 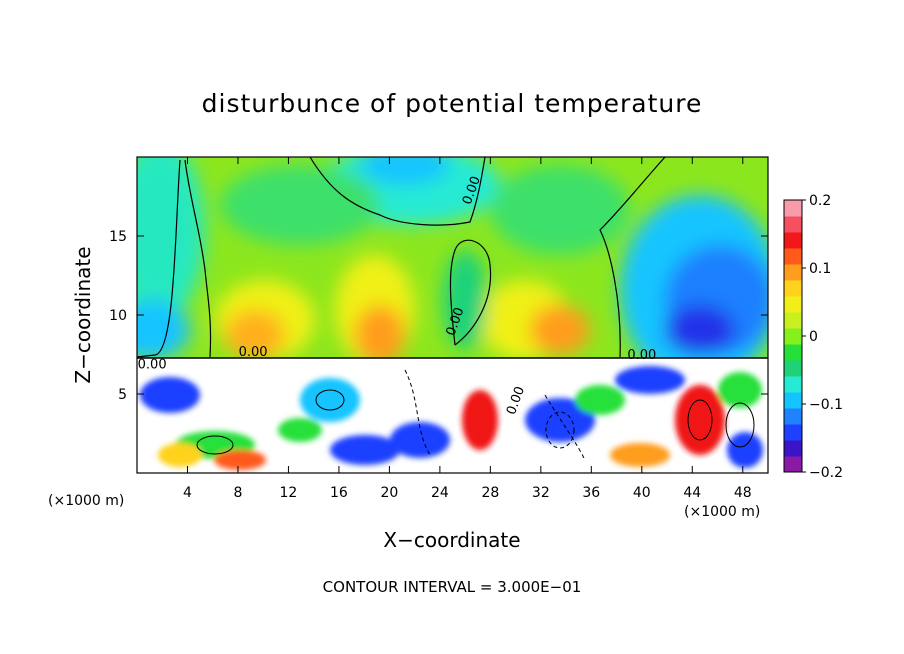 I want to click on x-unit-right: (×1000 m), so click(x=722, y=512).